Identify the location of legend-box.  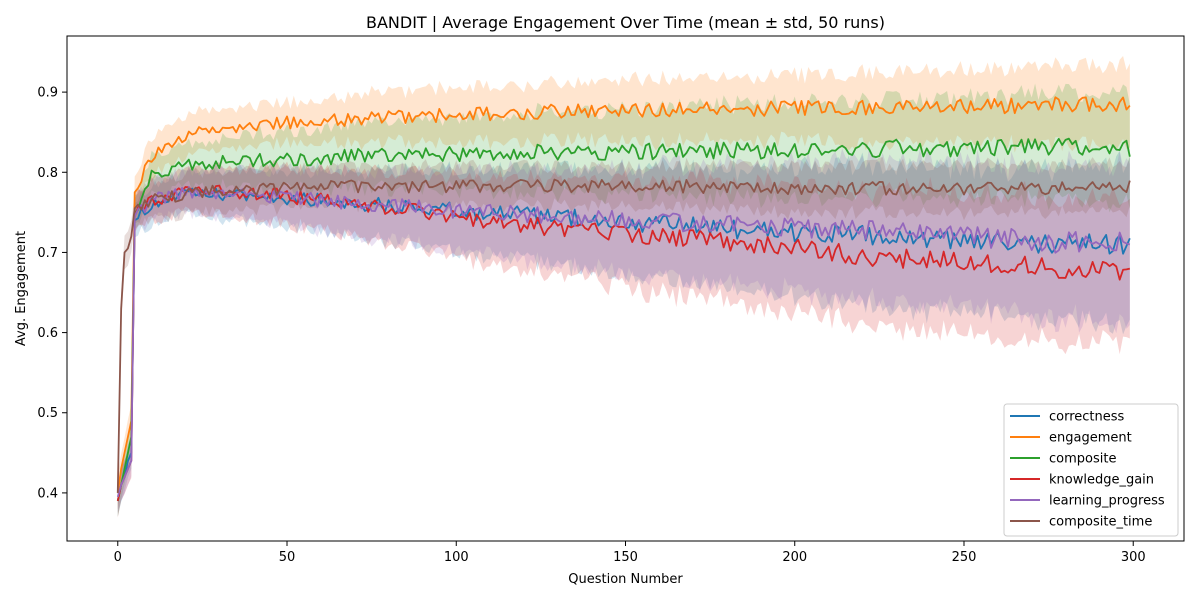
(1091, 470).